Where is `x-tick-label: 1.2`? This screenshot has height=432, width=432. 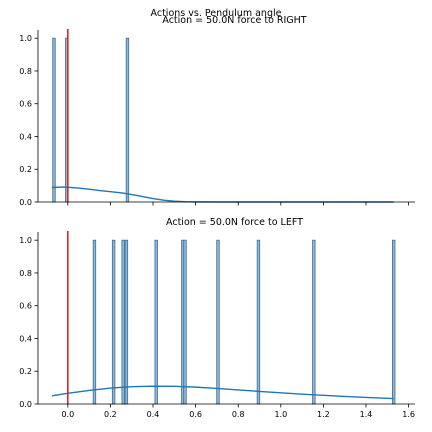 x-tick-label: 1.2 is located at coordinates (323, 414).